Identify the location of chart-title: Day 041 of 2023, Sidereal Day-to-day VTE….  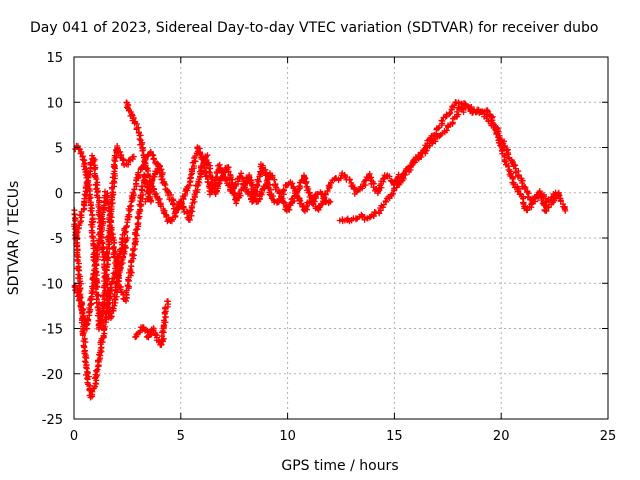
(314, 28).